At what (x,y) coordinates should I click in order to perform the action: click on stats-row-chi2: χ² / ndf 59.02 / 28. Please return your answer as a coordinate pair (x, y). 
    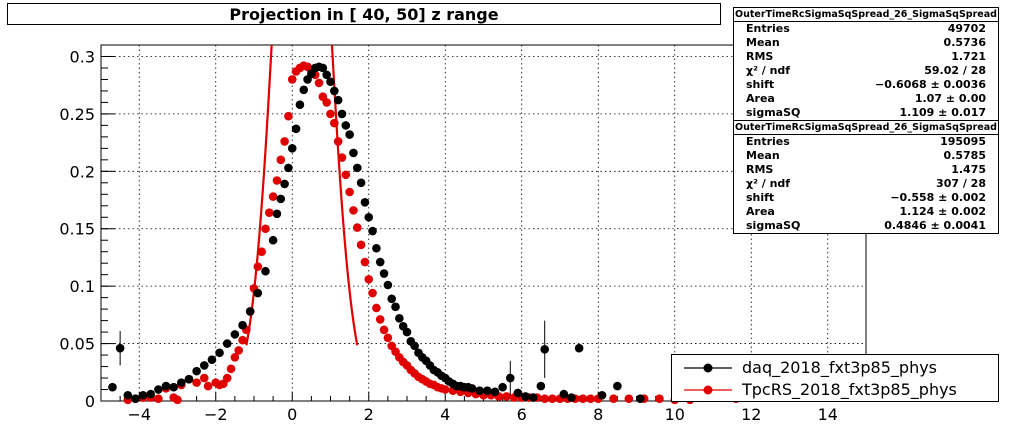
    Looking at the image, I should click on (866, 70).